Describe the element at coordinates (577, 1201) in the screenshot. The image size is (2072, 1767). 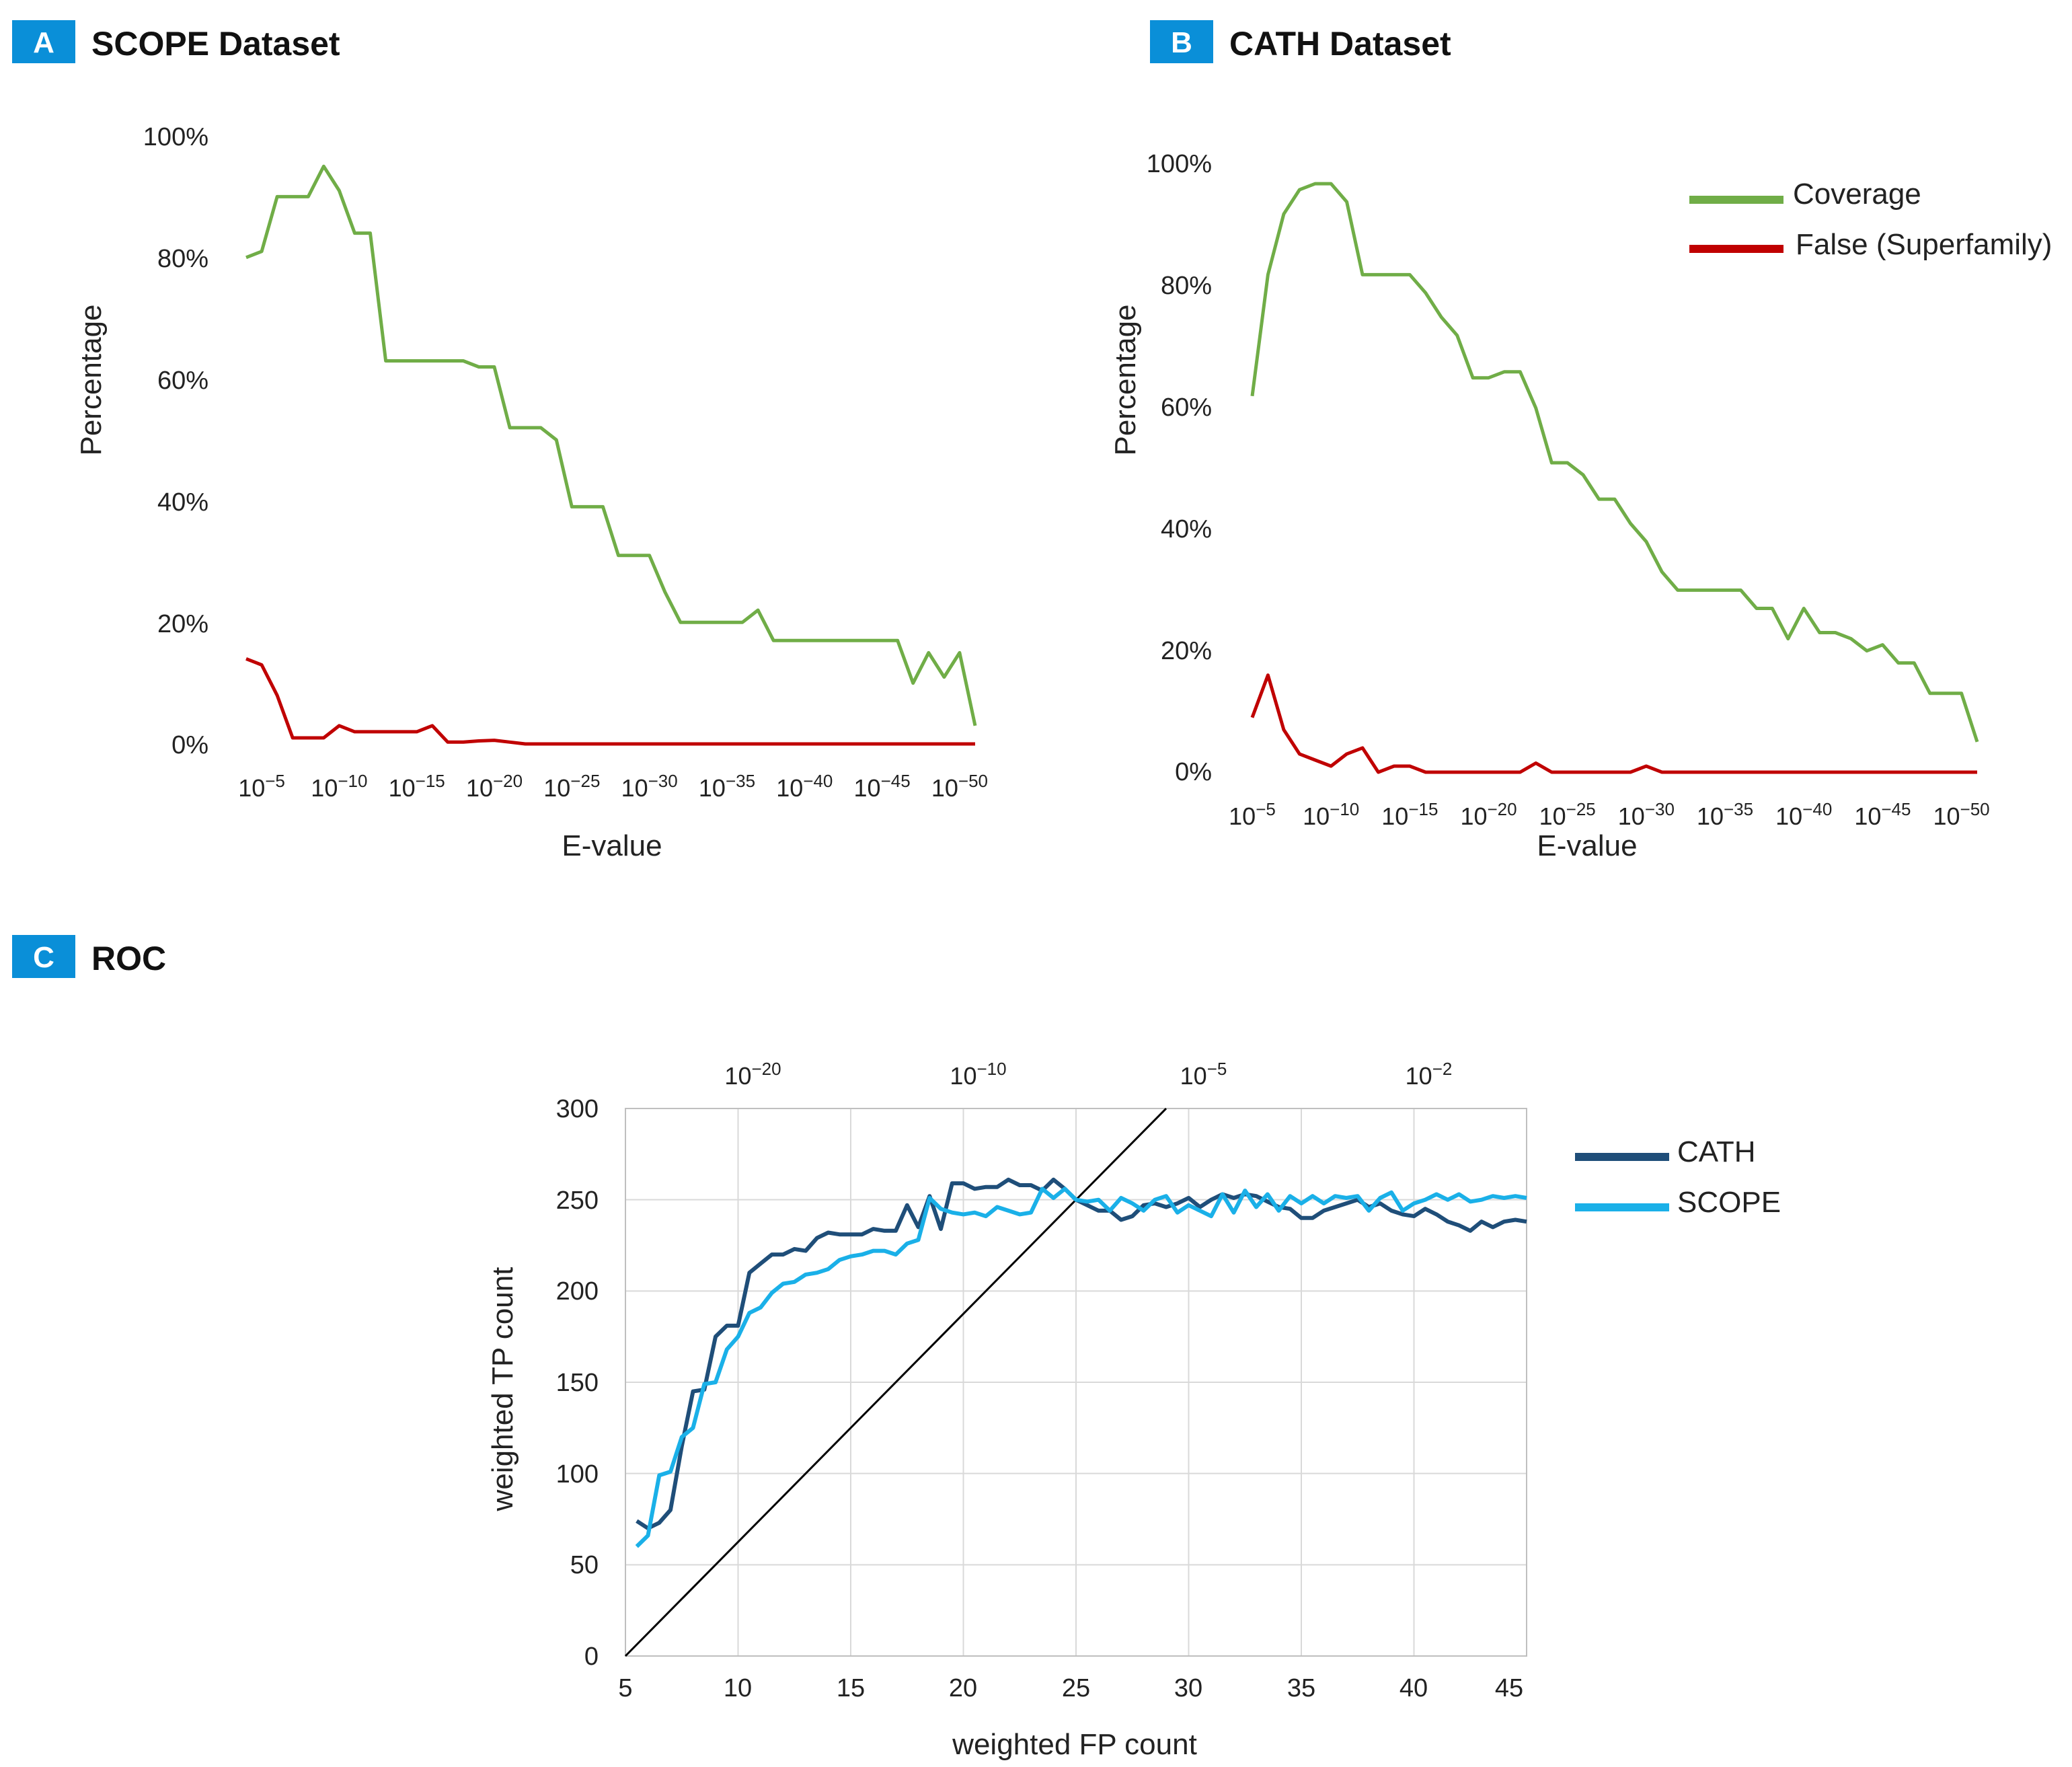
I see `panel-c-ytick-label: 250` at that location.